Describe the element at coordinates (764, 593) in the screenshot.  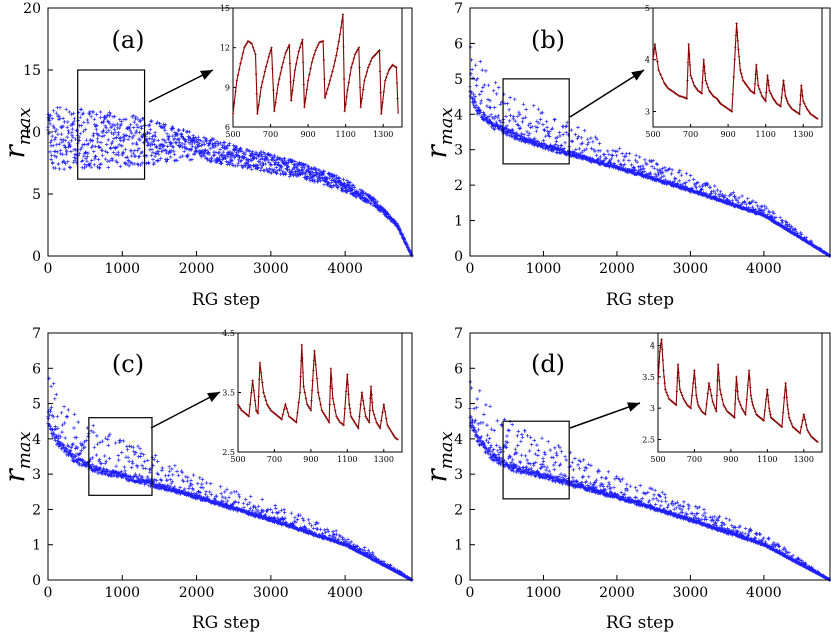
I see `x-tick-label: 4000` at that location.